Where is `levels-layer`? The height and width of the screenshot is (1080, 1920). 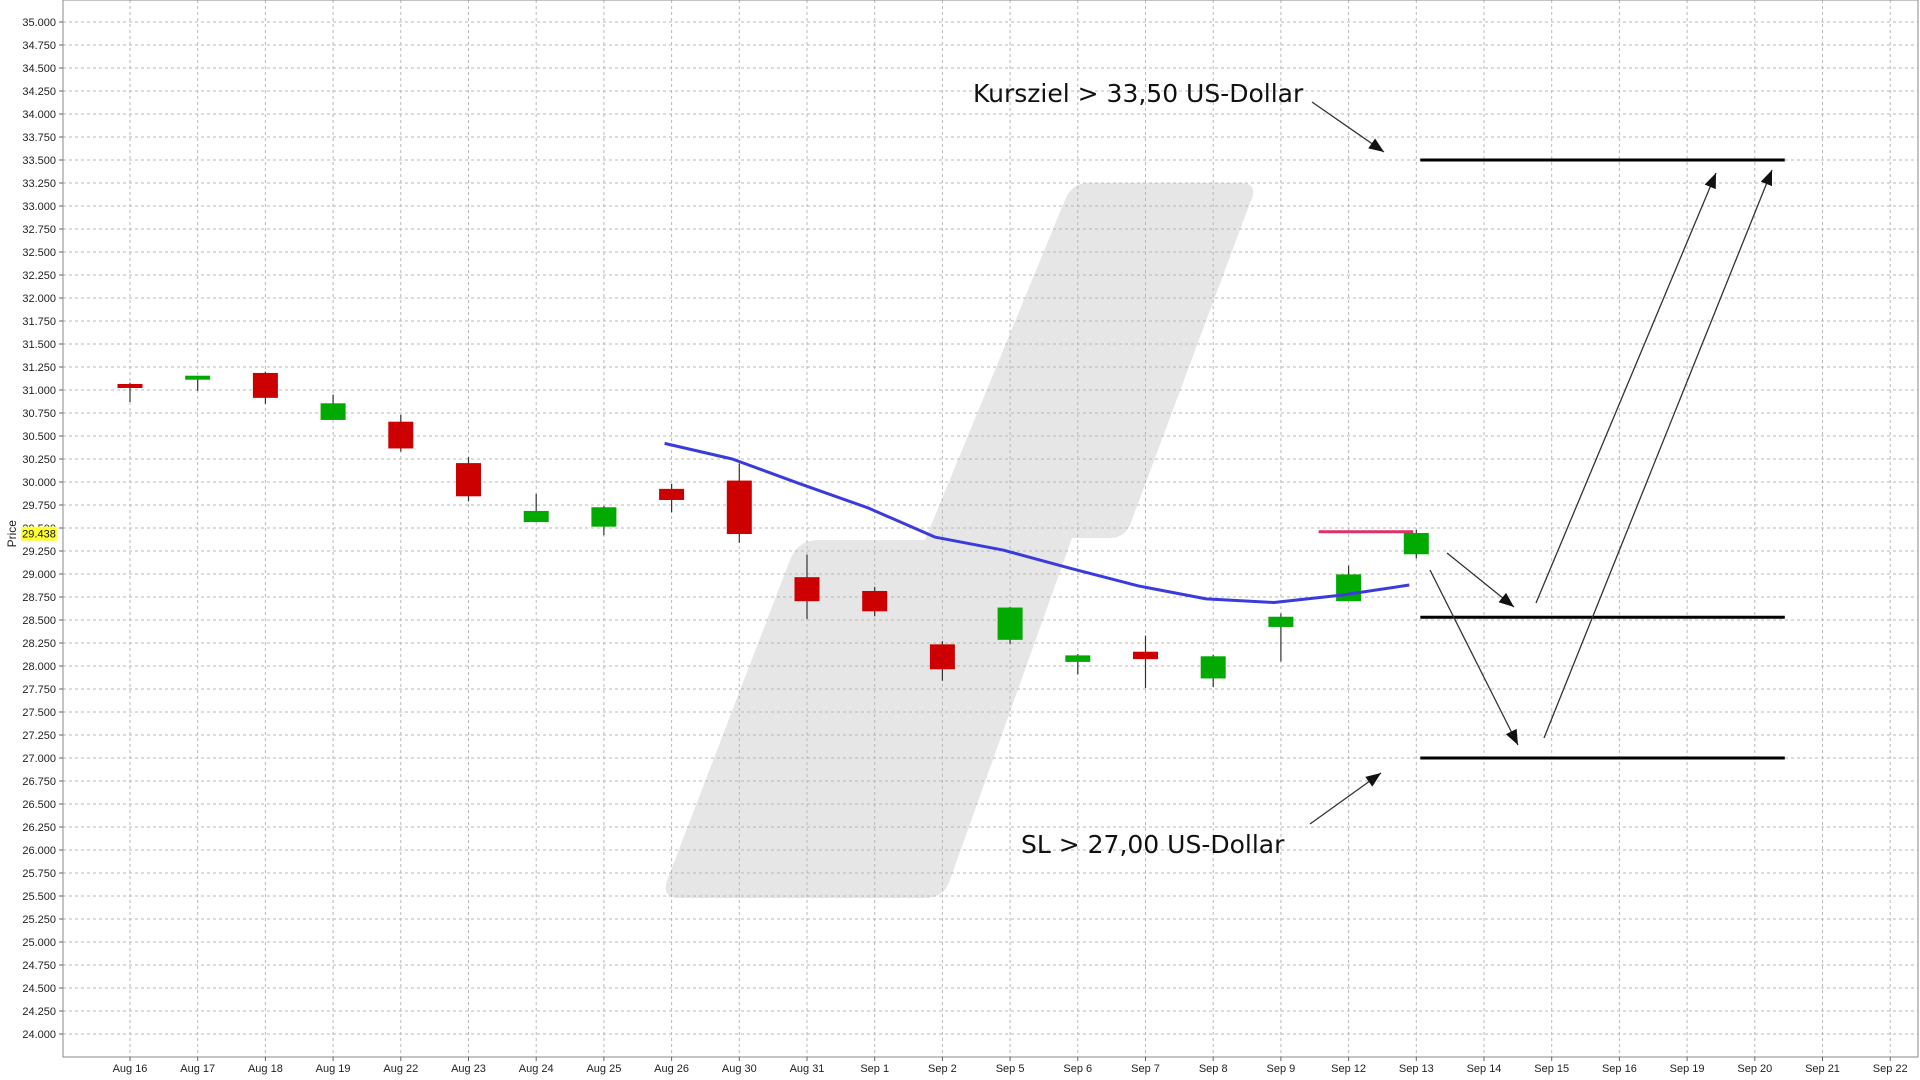
levels-layer is located at coordinates (1602, 459).